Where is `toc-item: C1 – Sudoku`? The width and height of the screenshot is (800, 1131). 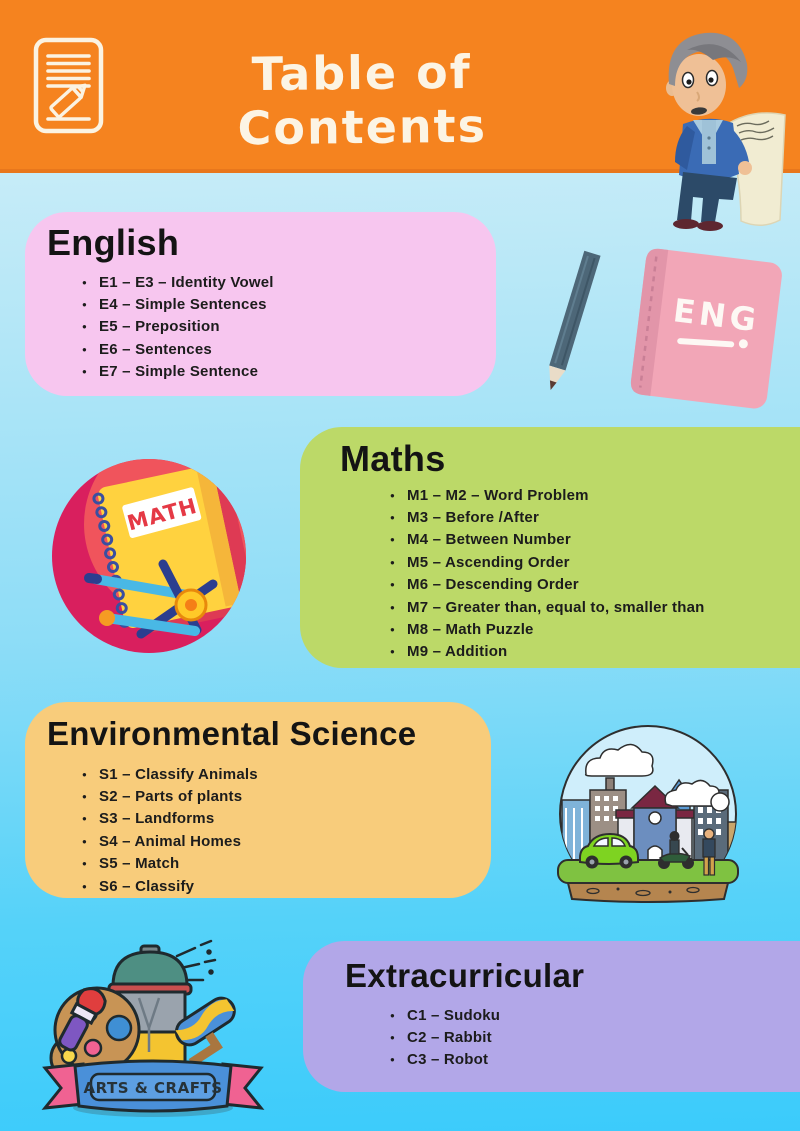
toc-item: C1 – Sudoku is located at coordinates (595, 1015).